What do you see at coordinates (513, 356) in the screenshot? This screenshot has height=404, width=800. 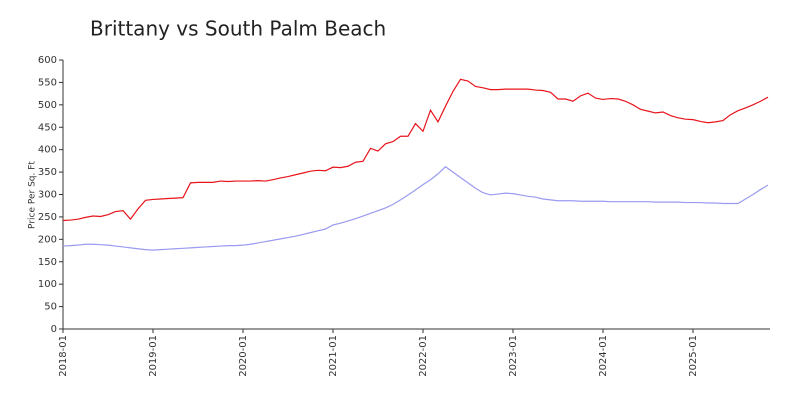 I see `x-tick-label: 2023-01` at bounding box center [513, 356].